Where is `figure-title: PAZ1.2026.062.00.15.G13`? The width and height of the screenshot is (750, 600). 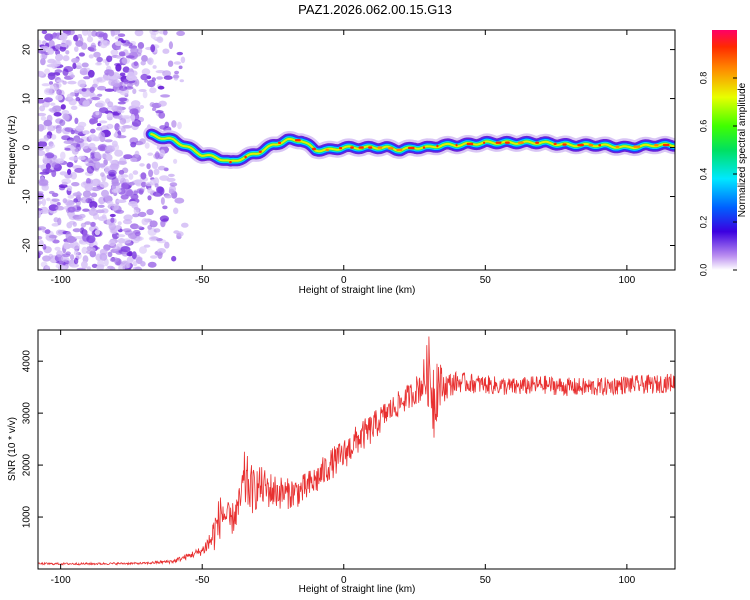 figure-title: PAZ1.2026.062.00.15.G13 is located at coordinates (375, 9).